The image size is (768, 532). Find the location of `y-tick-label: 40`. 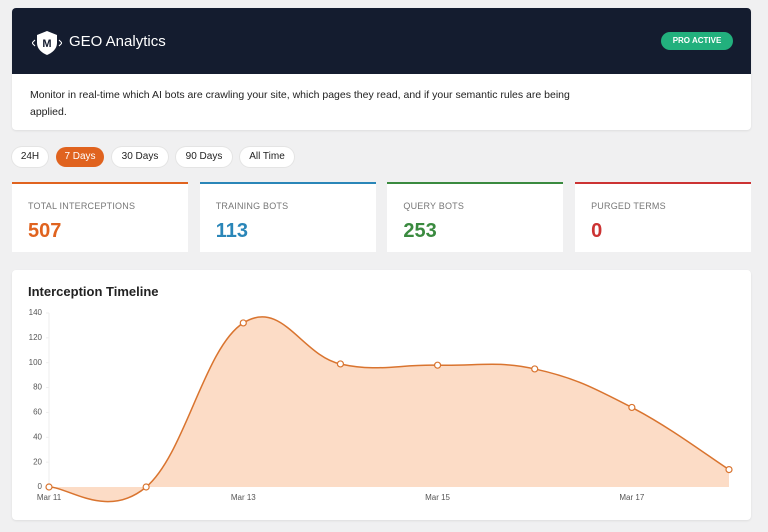

y-tick-label: 40 is located at coordinates (37, 436).